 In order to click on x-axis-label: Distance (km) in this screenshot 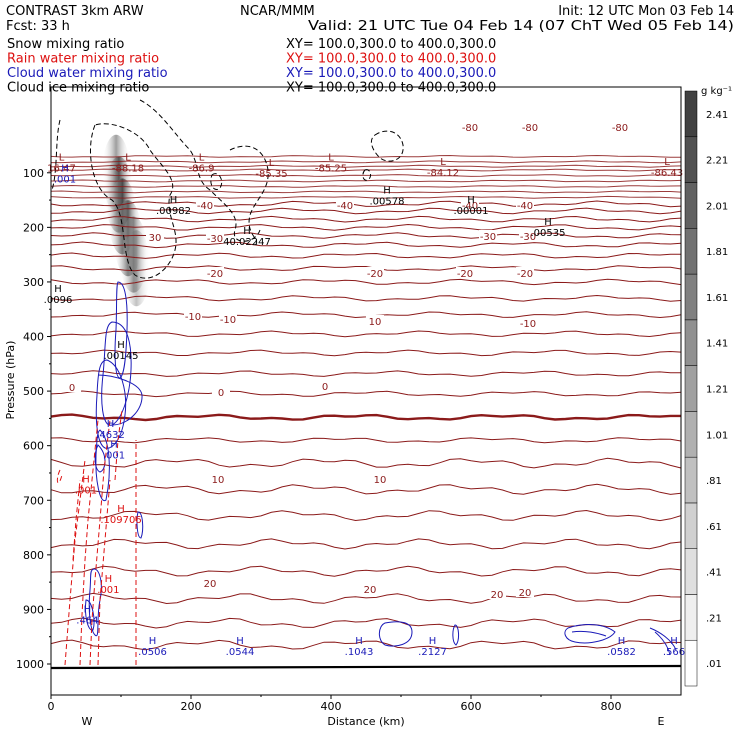, I will do `click(365, 721)`.